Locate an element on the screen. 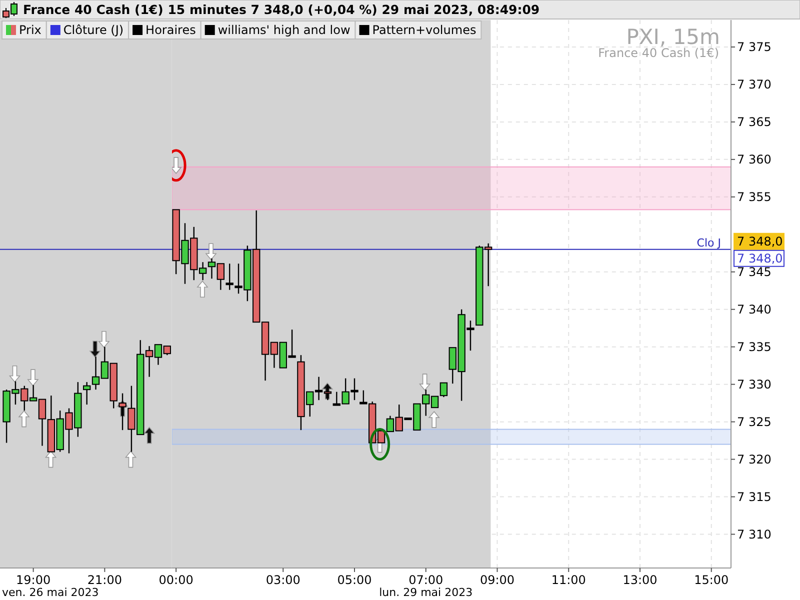 This screenshot has width=800, height=600. x-tick-label: 21:00 is located at coordinates (104, 580).